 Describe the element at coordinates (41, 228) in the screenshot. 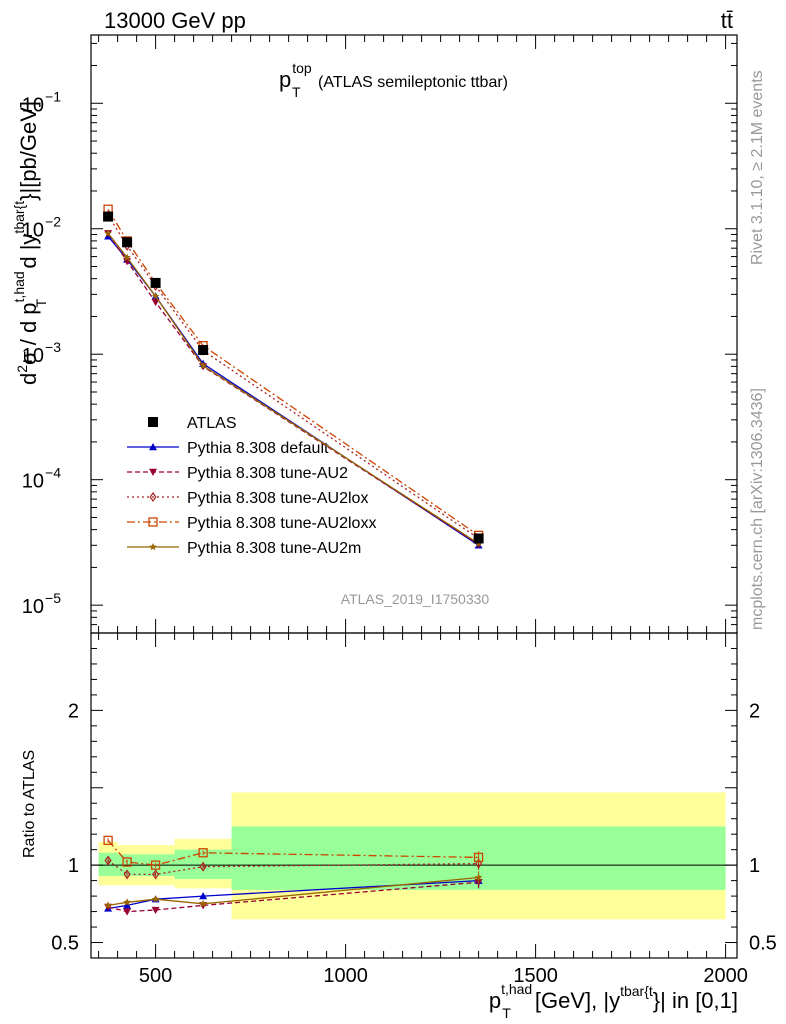

I see `y-tick-label: 10⁻²` at that location.